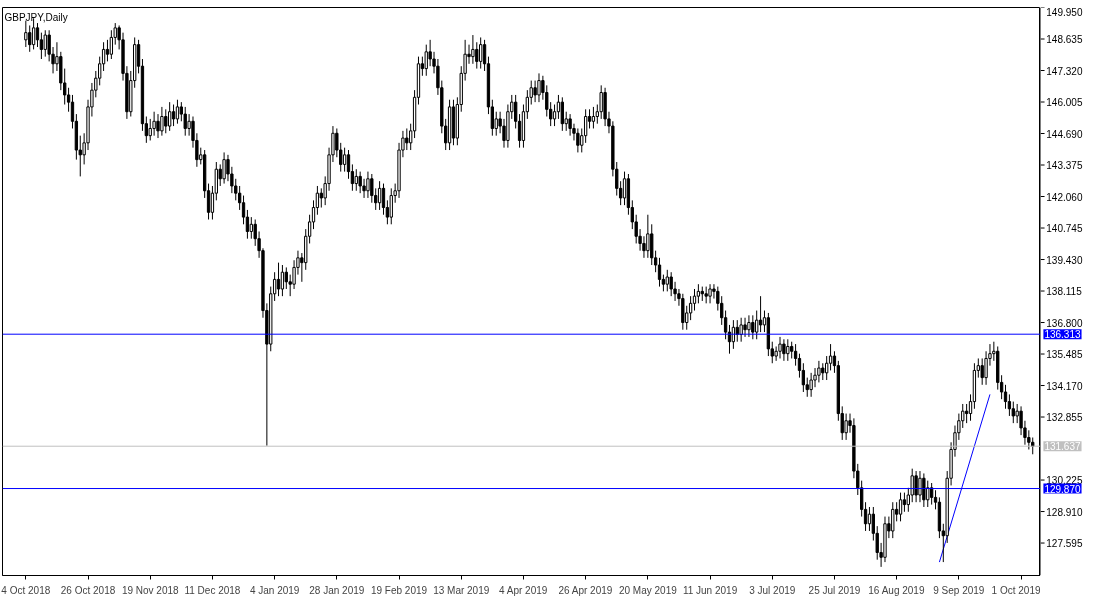 This screenshot has height=600, width=1100. Describe the element at coordinates (1016, 590) in the screenshot. I see `x-tick-label: 1 Oct 2019` at that location.